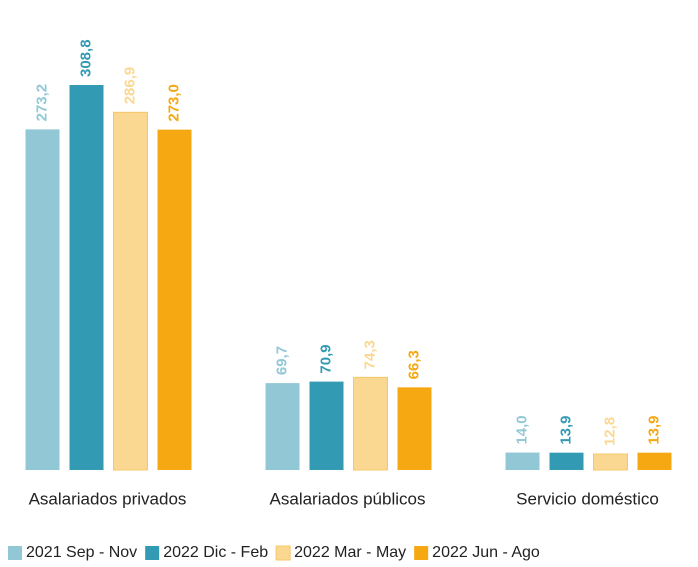  What do you see at coordinates (325, 358) in the screenshot?
I see `value-label: 70,9` at bounding box center [325, 358].